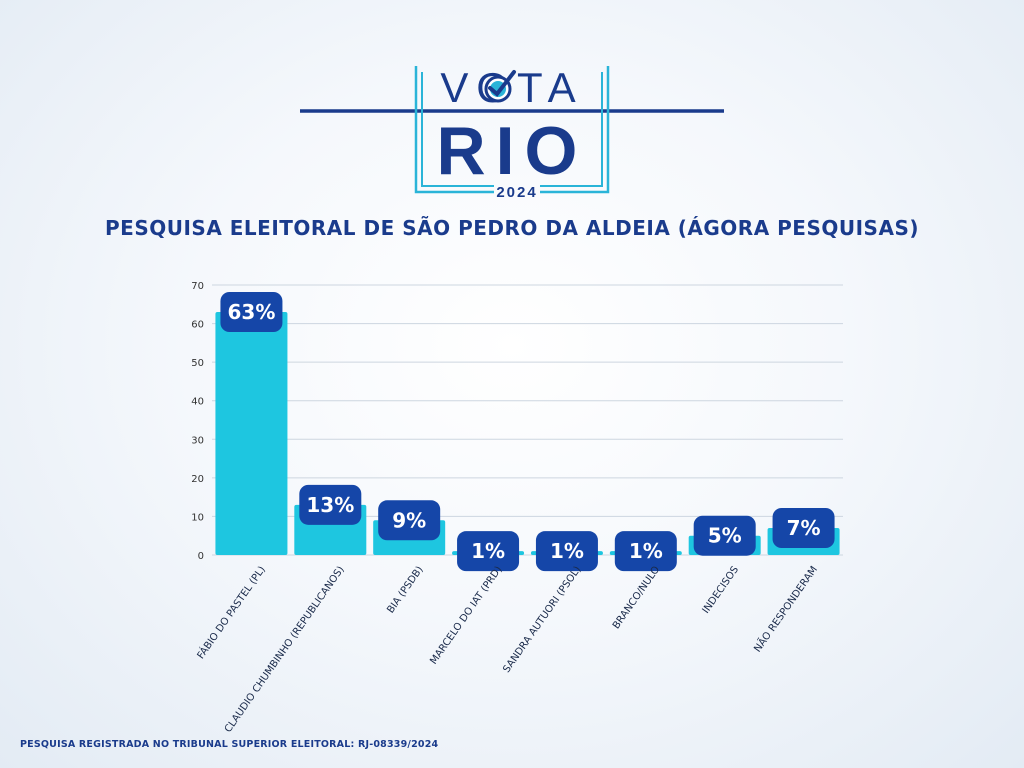  I want to click on check-icon, so click(500, 86).